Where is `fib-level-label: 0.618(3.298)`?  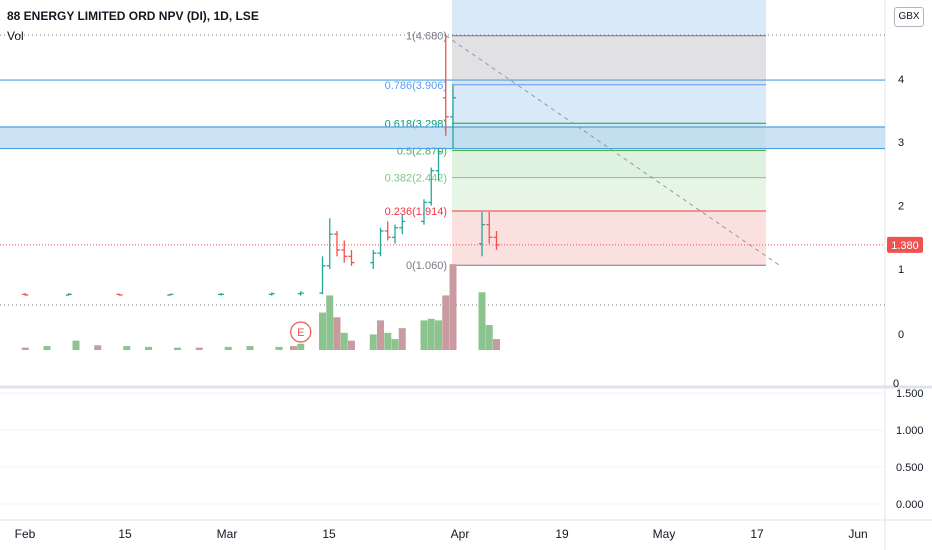 fib-level-label: 0.618(3.298) is located at coordinates (416, 124).